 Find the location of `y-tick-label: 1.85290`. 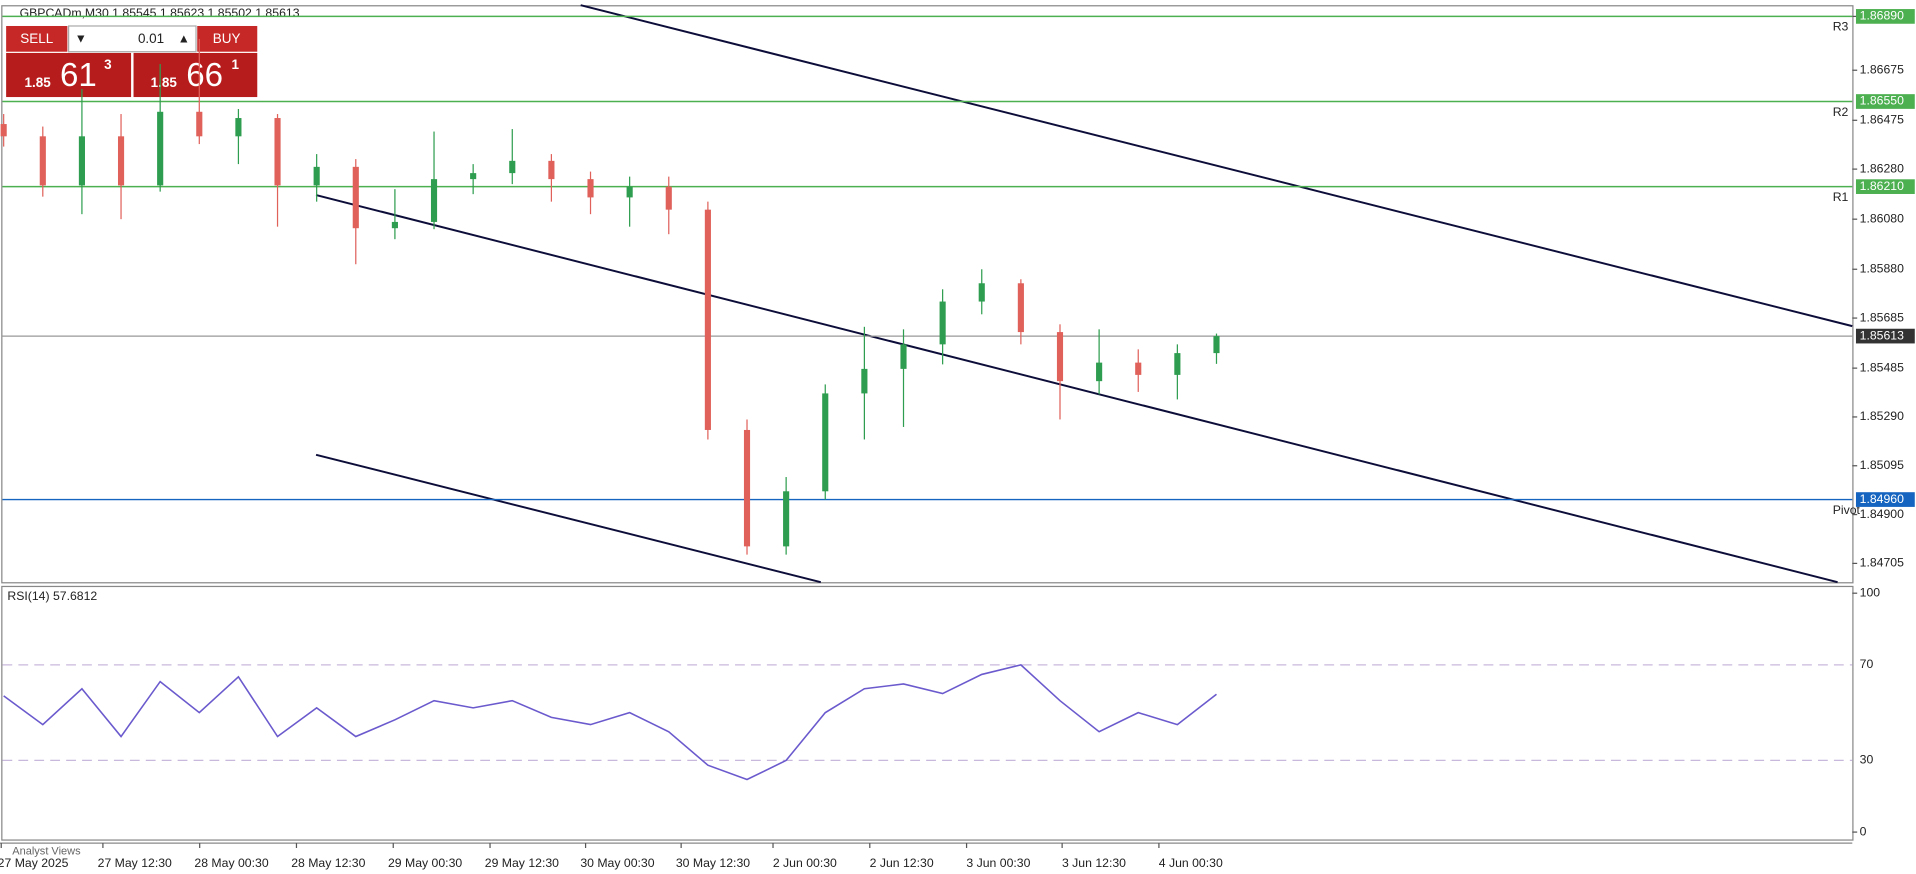

y-tick-label: 1.85290 is located at coordinates (1882, 416).